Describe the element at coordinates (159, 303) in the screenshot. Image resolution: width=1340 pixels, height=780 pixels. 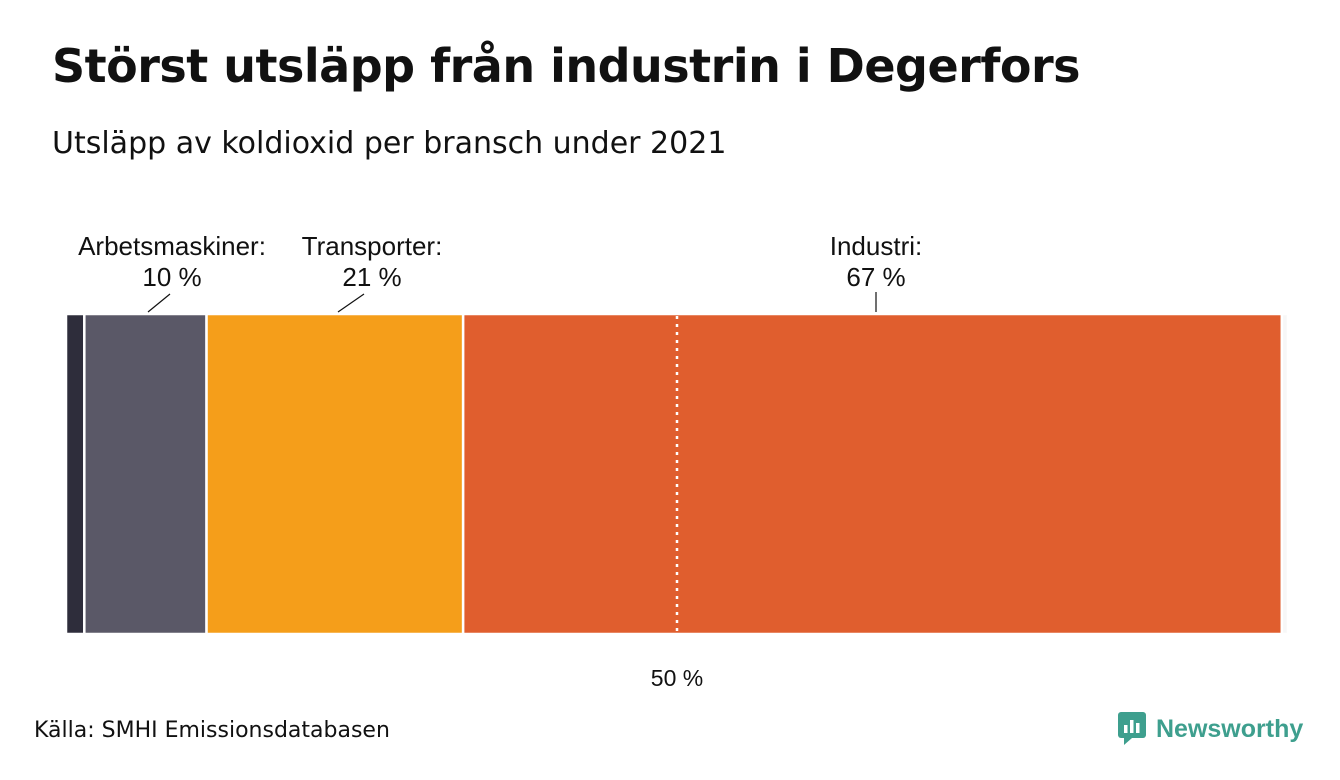
I see `leader-line-arbetsmaskiner` at that location.